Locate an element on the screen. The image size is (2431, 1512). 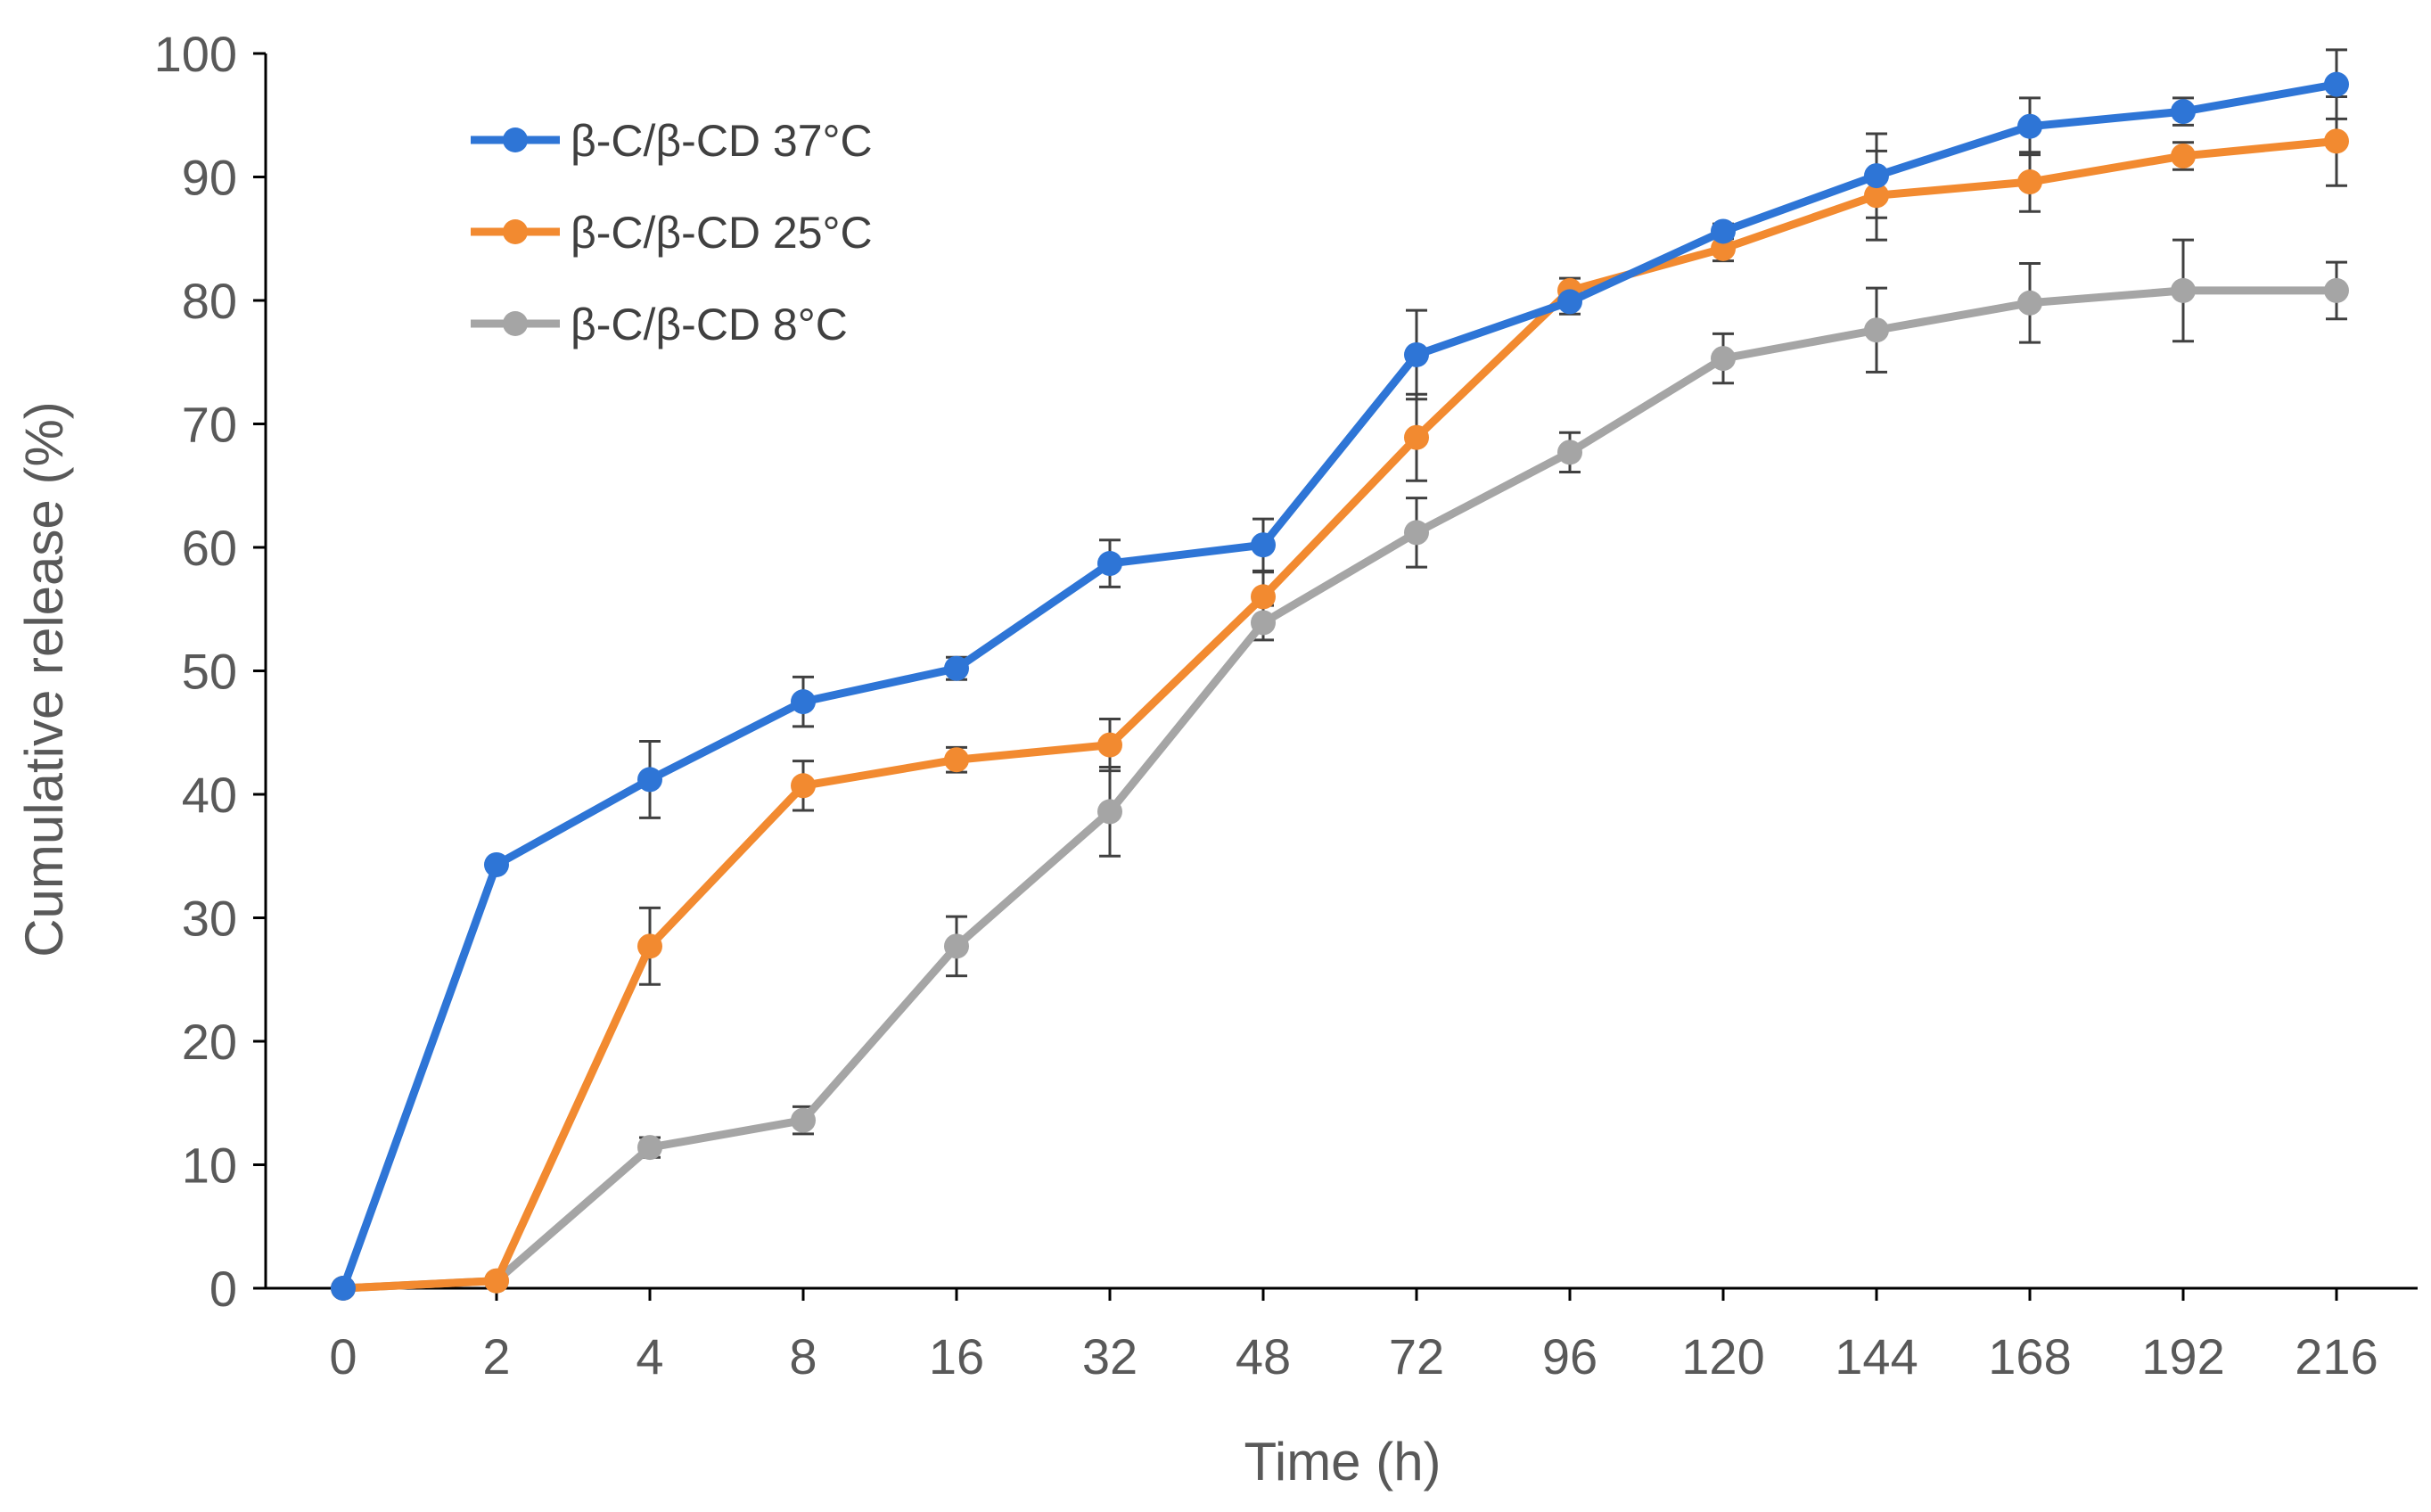
x-tick-label: 144 is located at coordinates (1877, 1356).